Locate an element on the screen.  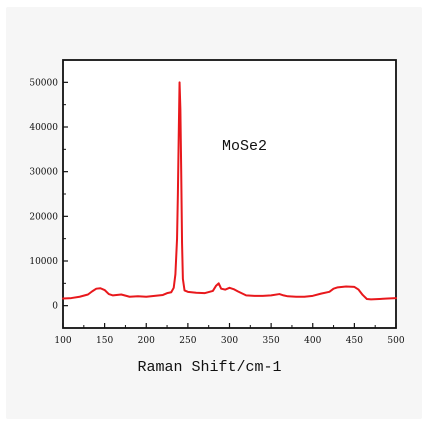
x-tick-label-450: 450 is located at coordinates (354, 341).